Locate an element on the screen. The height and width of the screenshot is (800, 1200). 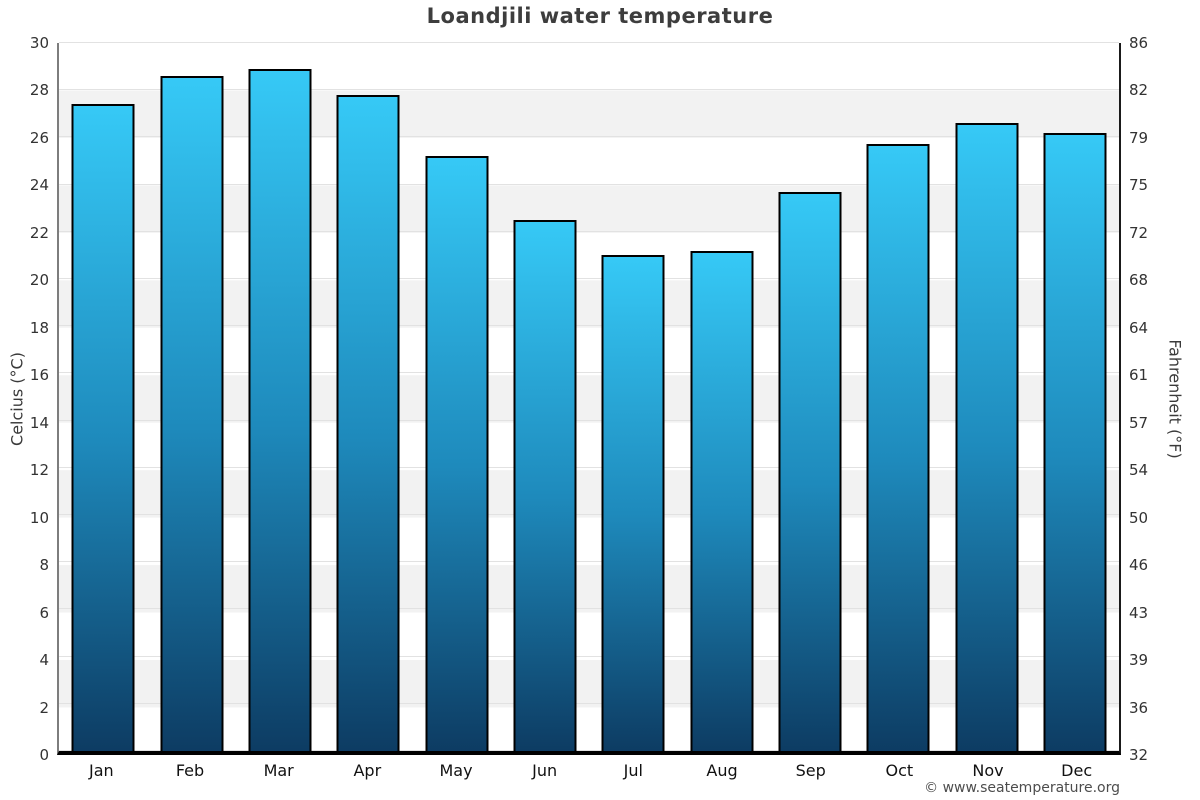
fahrenheit-tick-label: 64 is located at coordinates (1139, 327).